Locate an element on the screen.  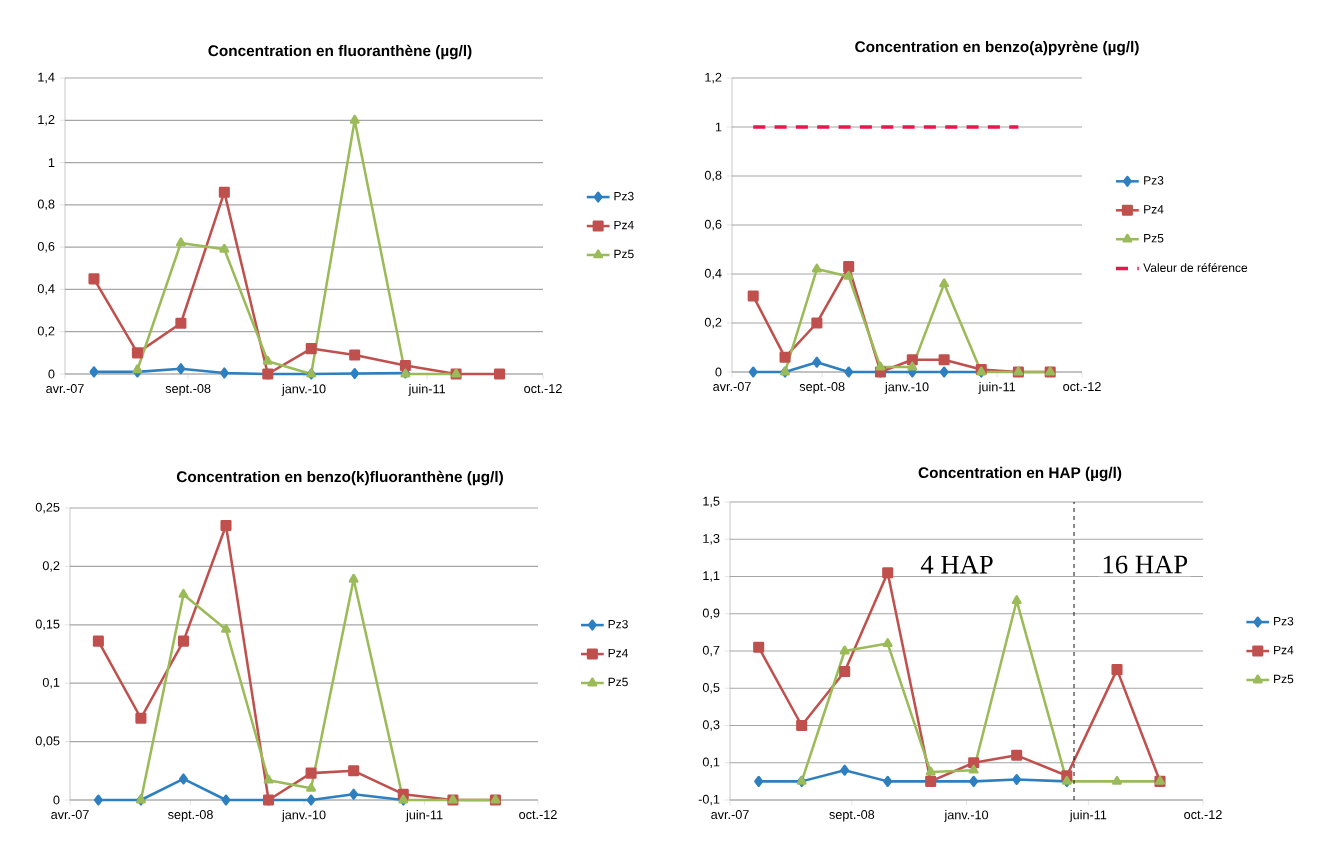
y-tick-label: 0,25 is located at coordinates (47, 508).